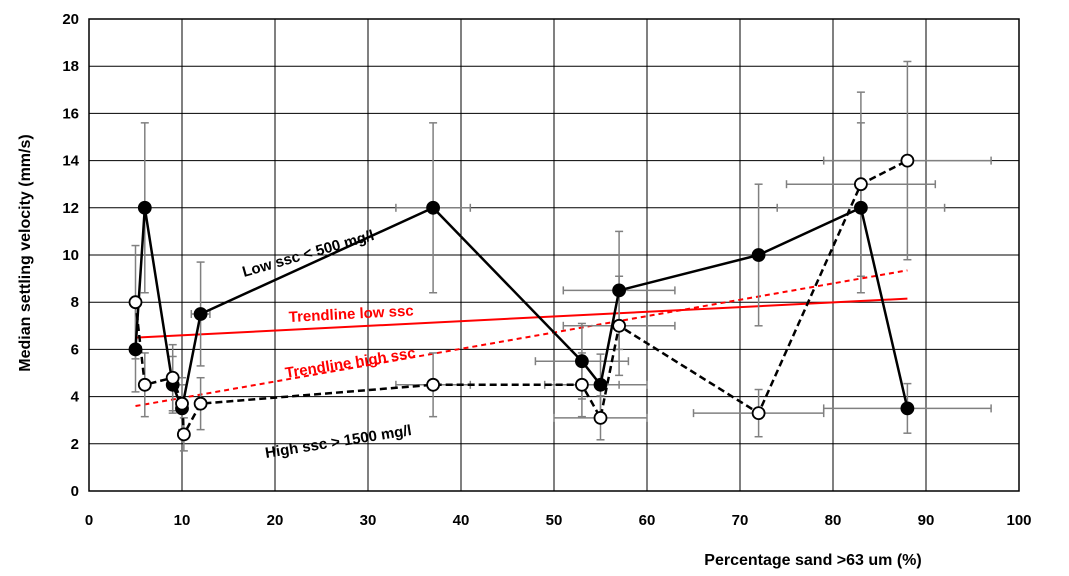 Image resolution: width=1069 pixels, height=576 pixels. What do you see at coordinates (338, 442) in the screenshot?
I see `annotation-high-ssc: High ssc > 1500 mg/l` at bounding box center [338, 442].